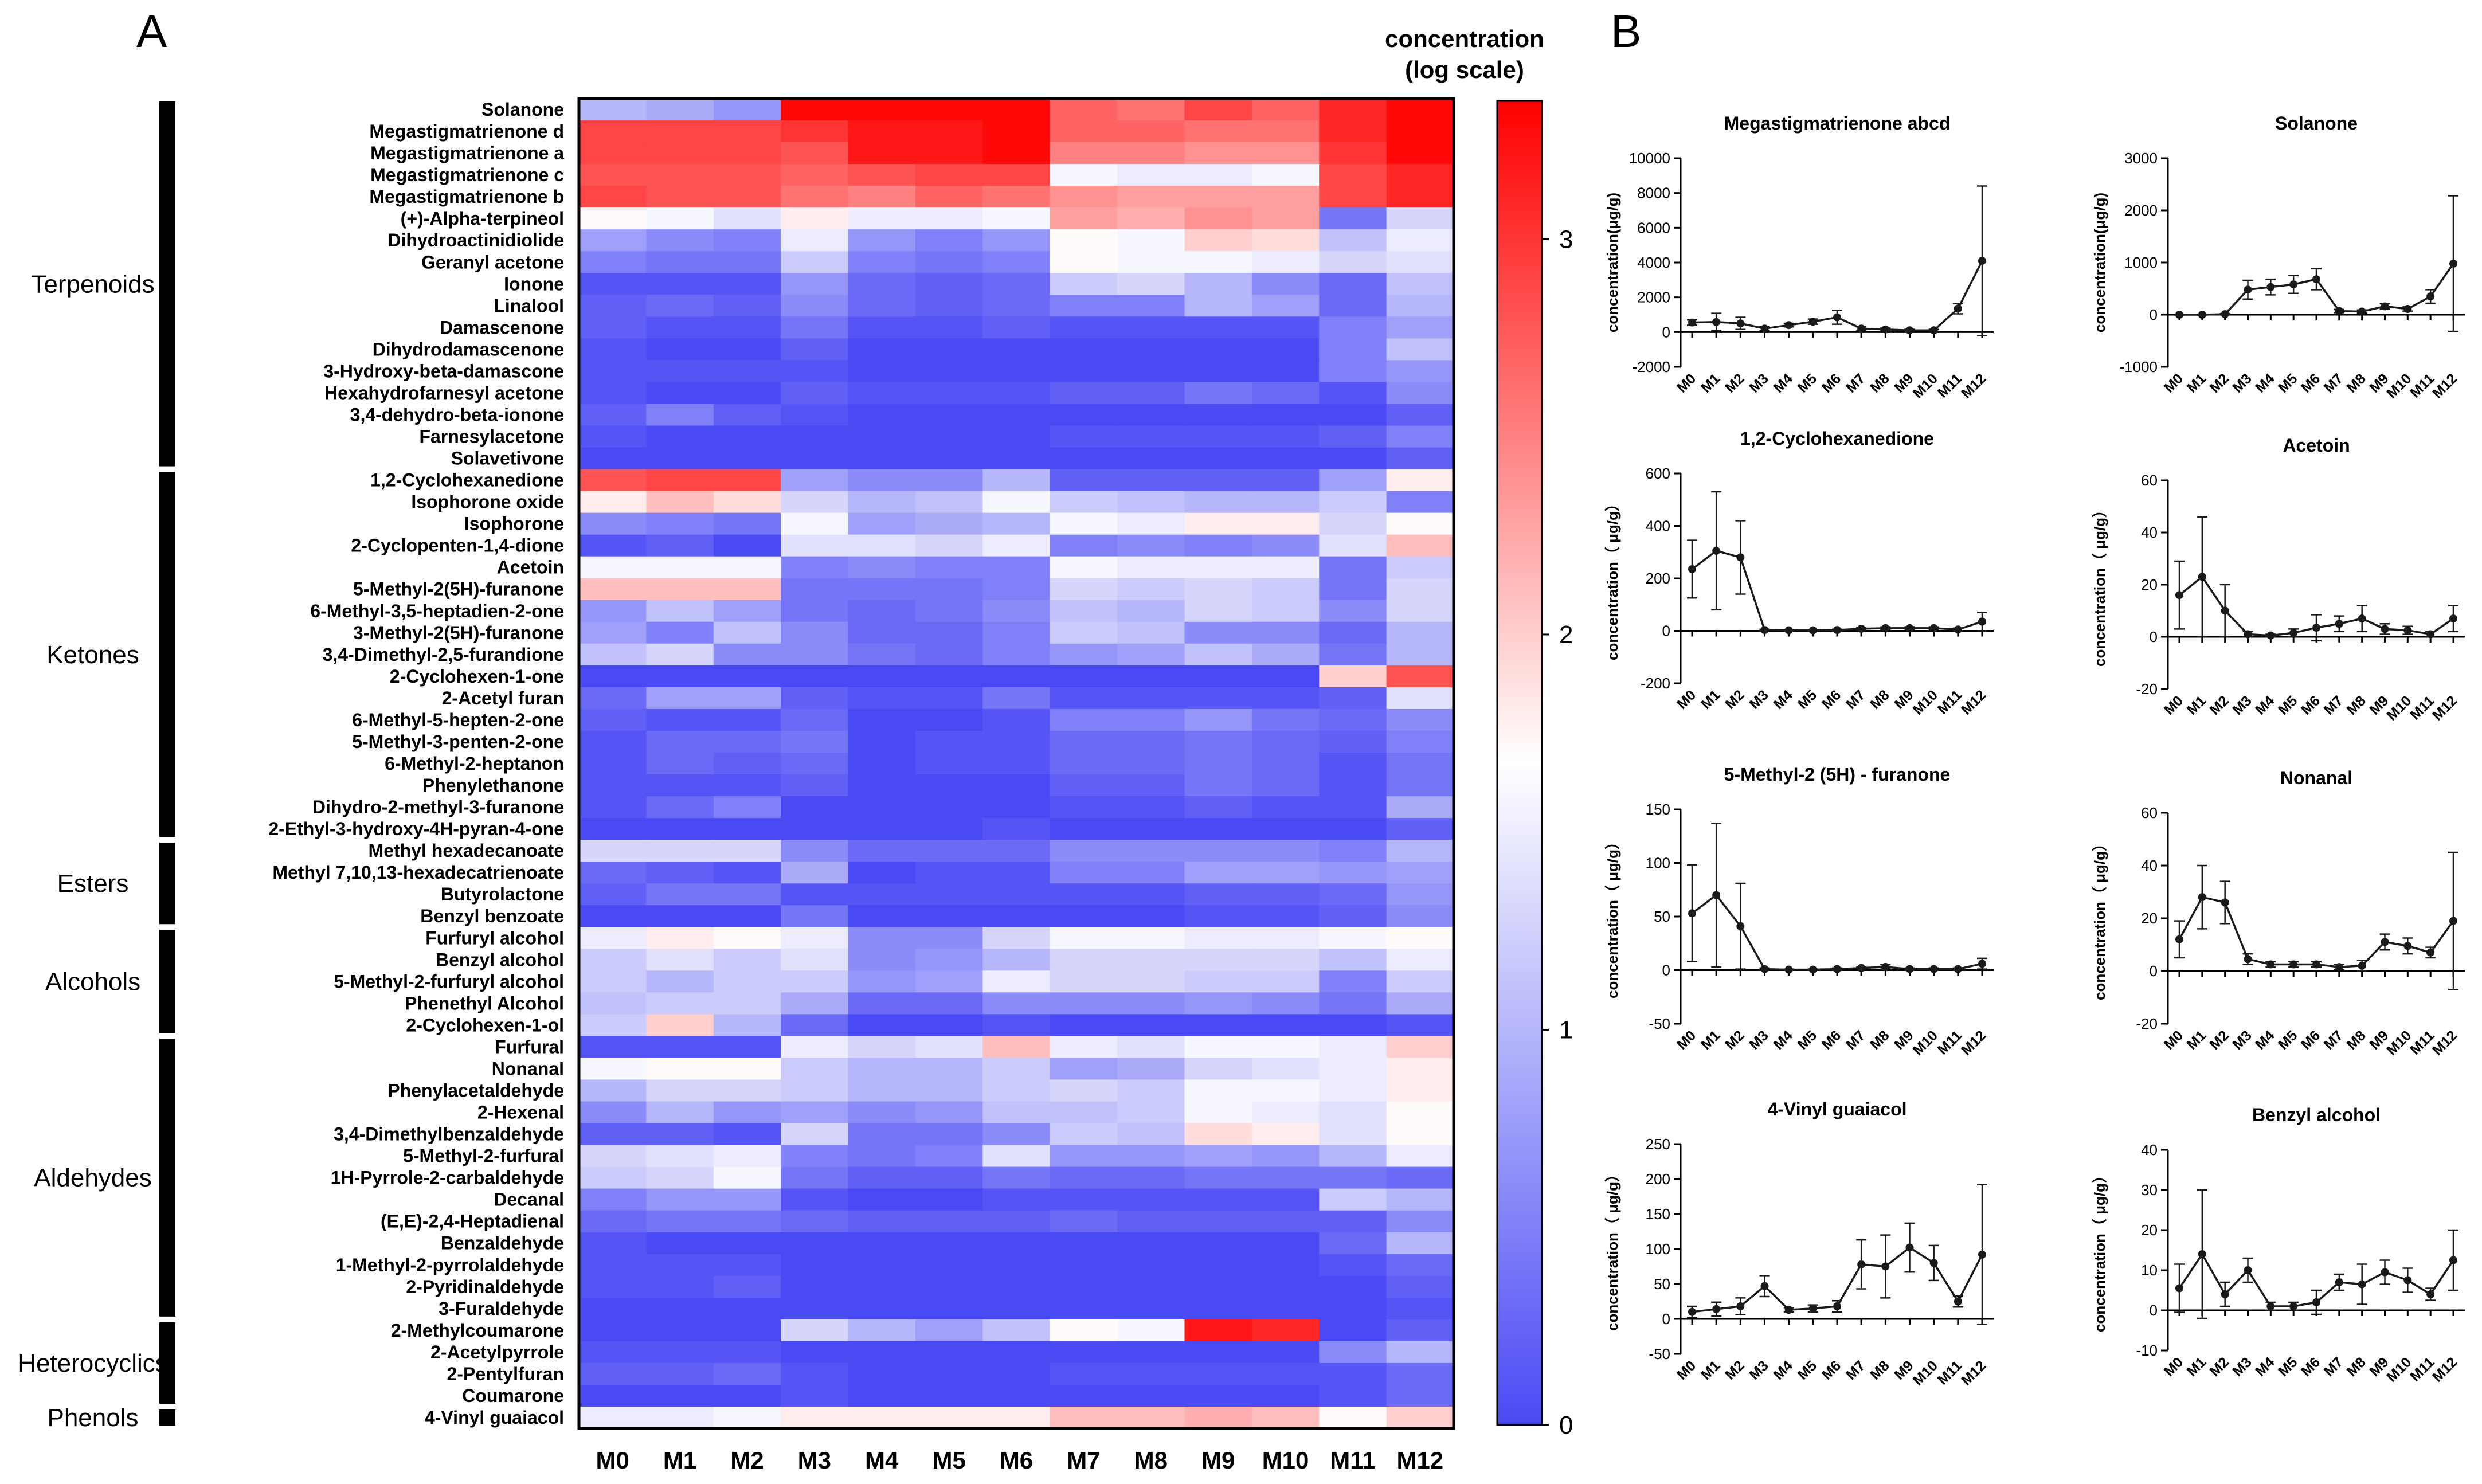 The image size is (2482, 1484). I want to click on plot-x-tick-label: M6, so click(1832, 1370).